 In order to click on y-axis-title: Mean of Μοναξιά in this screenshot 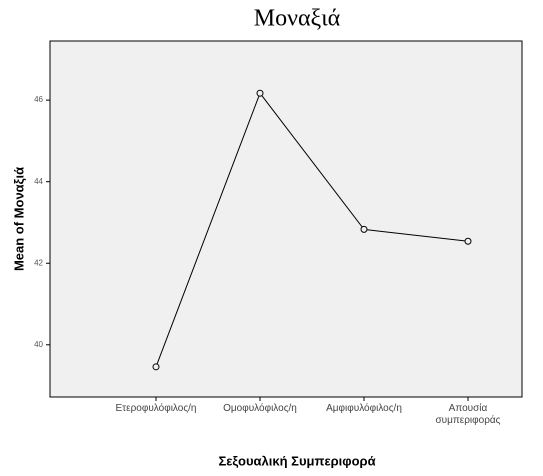, I will do `click(18, 219)`.